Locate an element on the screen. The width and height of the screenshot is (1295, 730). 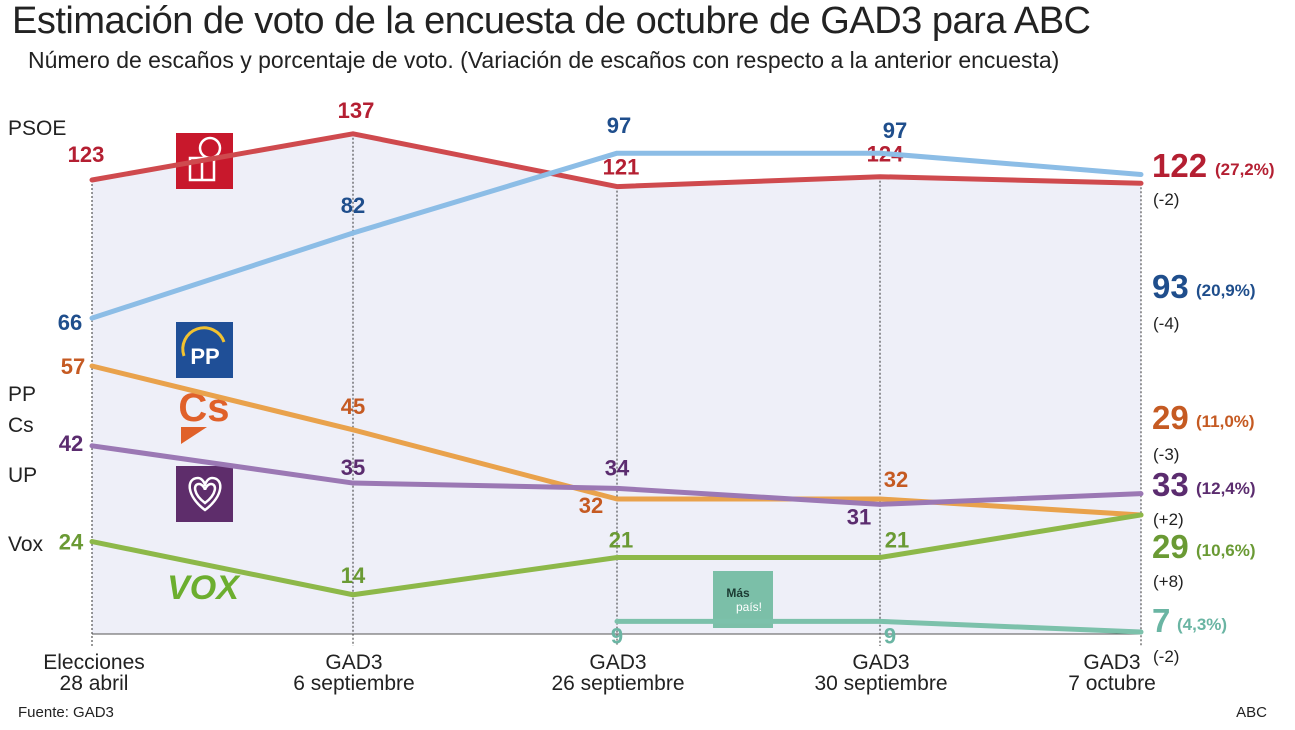
change-vox: (+8) is located at coordinates (1168, 581).